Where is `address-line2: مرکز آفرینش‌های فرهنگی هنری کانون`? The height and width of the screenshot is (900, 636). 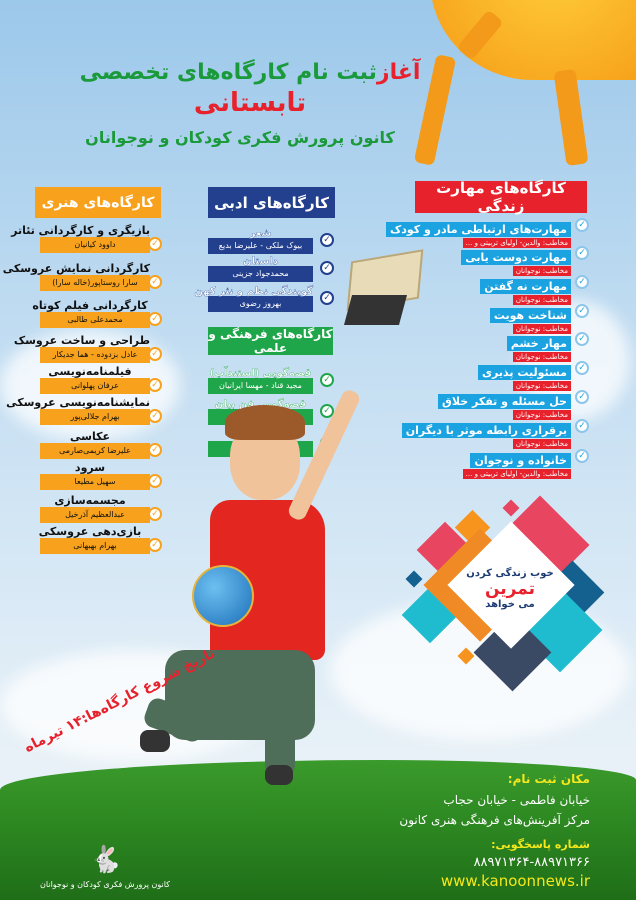
address-line2: مرکز آفرینش‌های فرهنگی هنری کانون is located at coordinates (494, 820).